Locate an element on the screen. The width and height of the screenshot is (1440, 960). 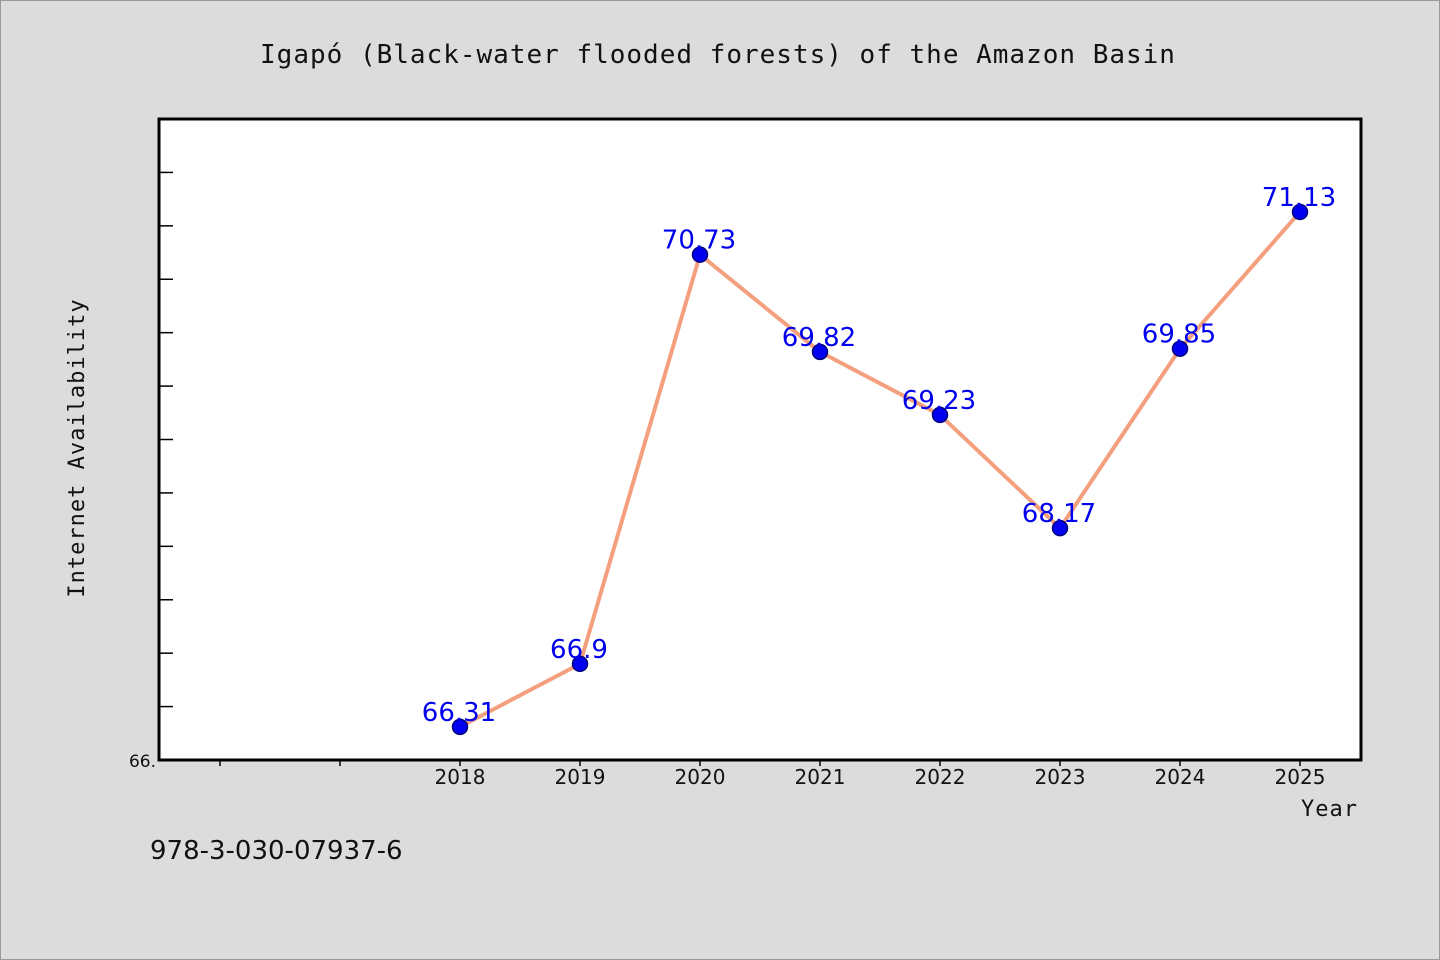
data-label: 69.82 is located at coordinates (819, 338).